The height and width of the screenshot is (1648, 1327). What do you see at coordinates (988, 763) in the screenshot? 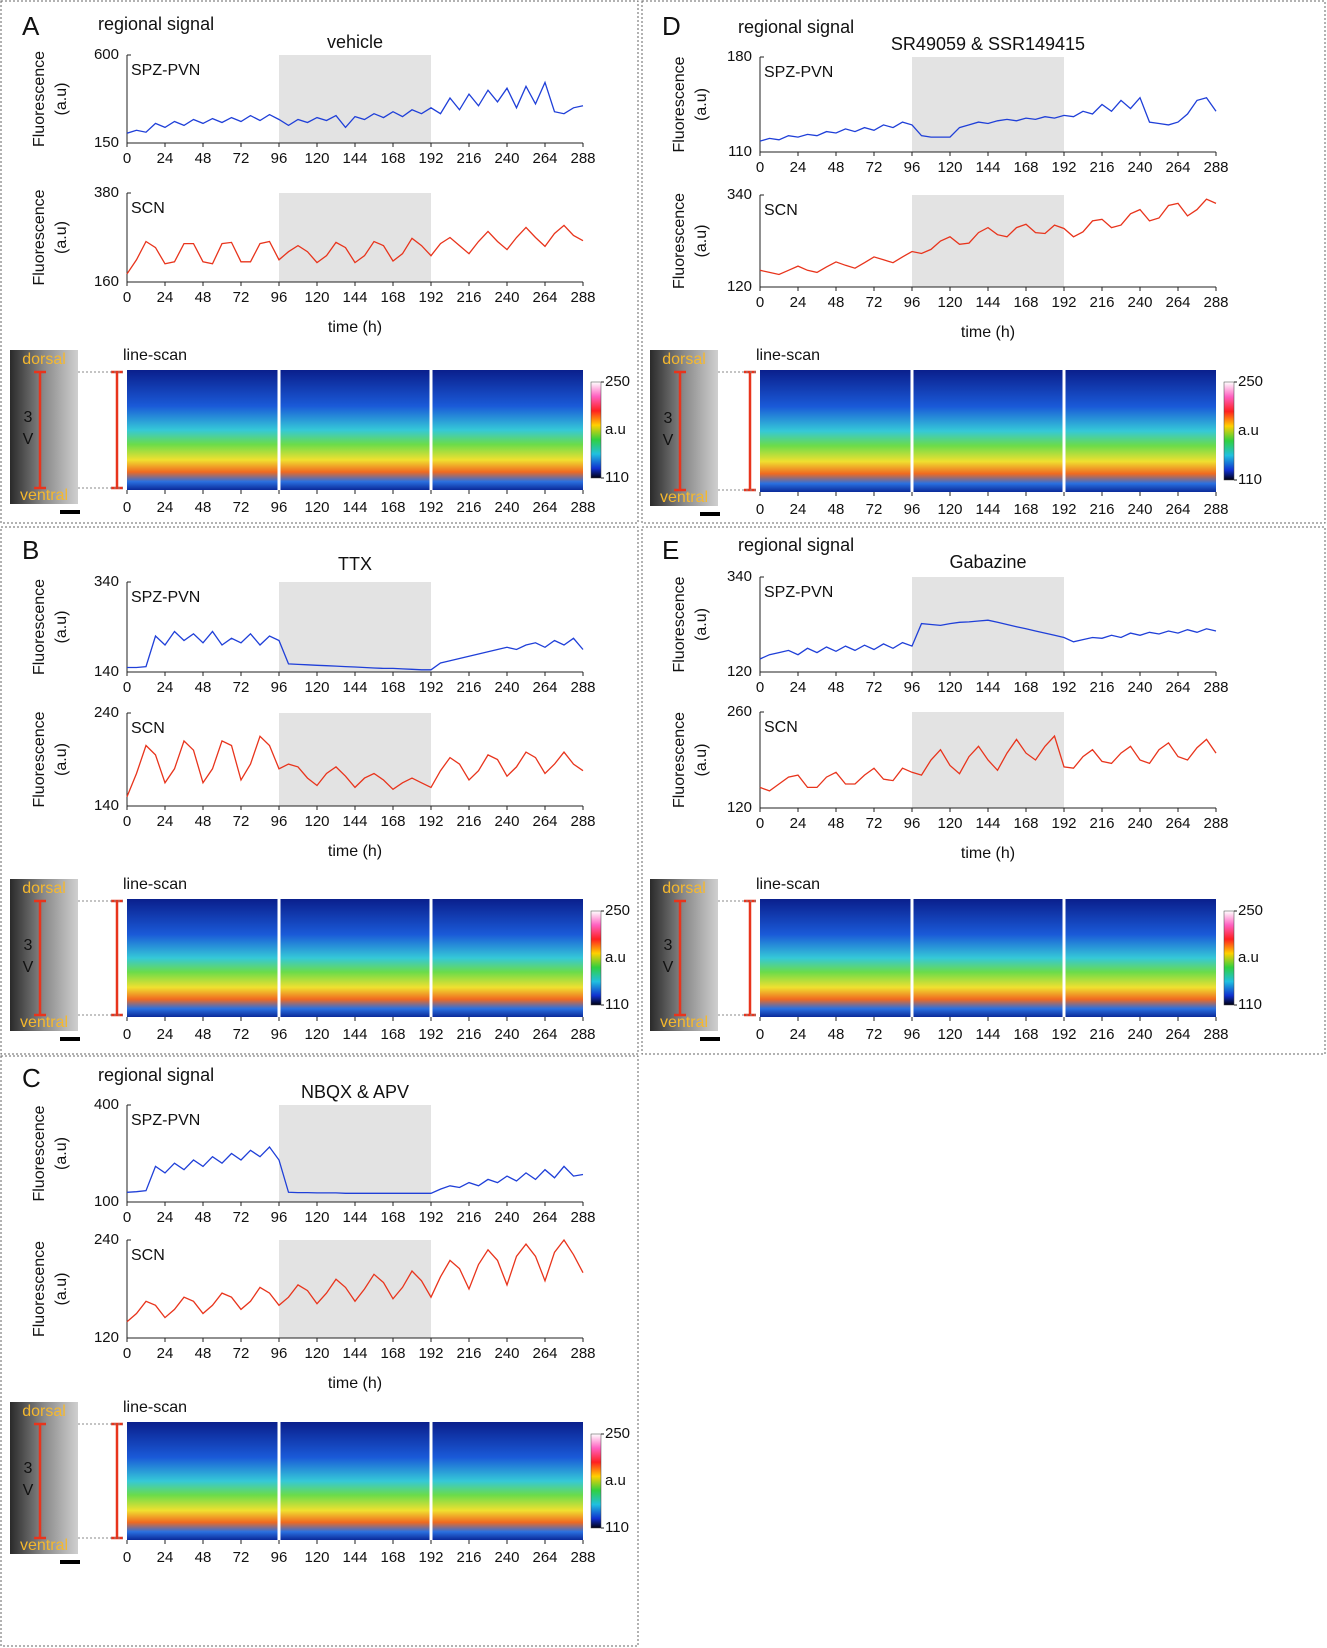
I see `trace` at bounding box center [988, 763].